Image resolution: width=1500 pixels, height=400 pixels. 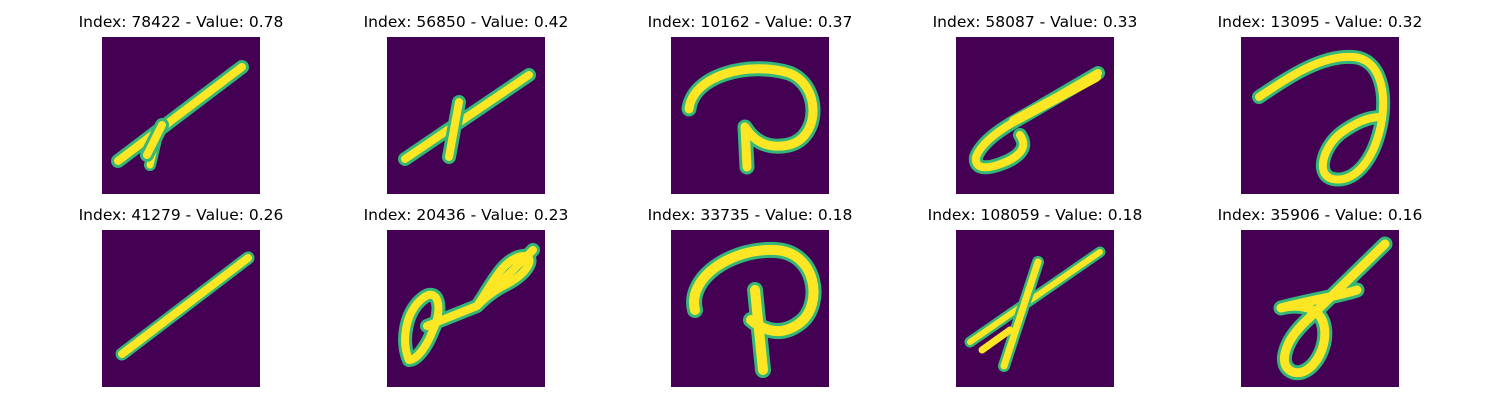 I want to click on panel-title: Index: 78422 - Value: 0.78, so click(x=181, y=22).